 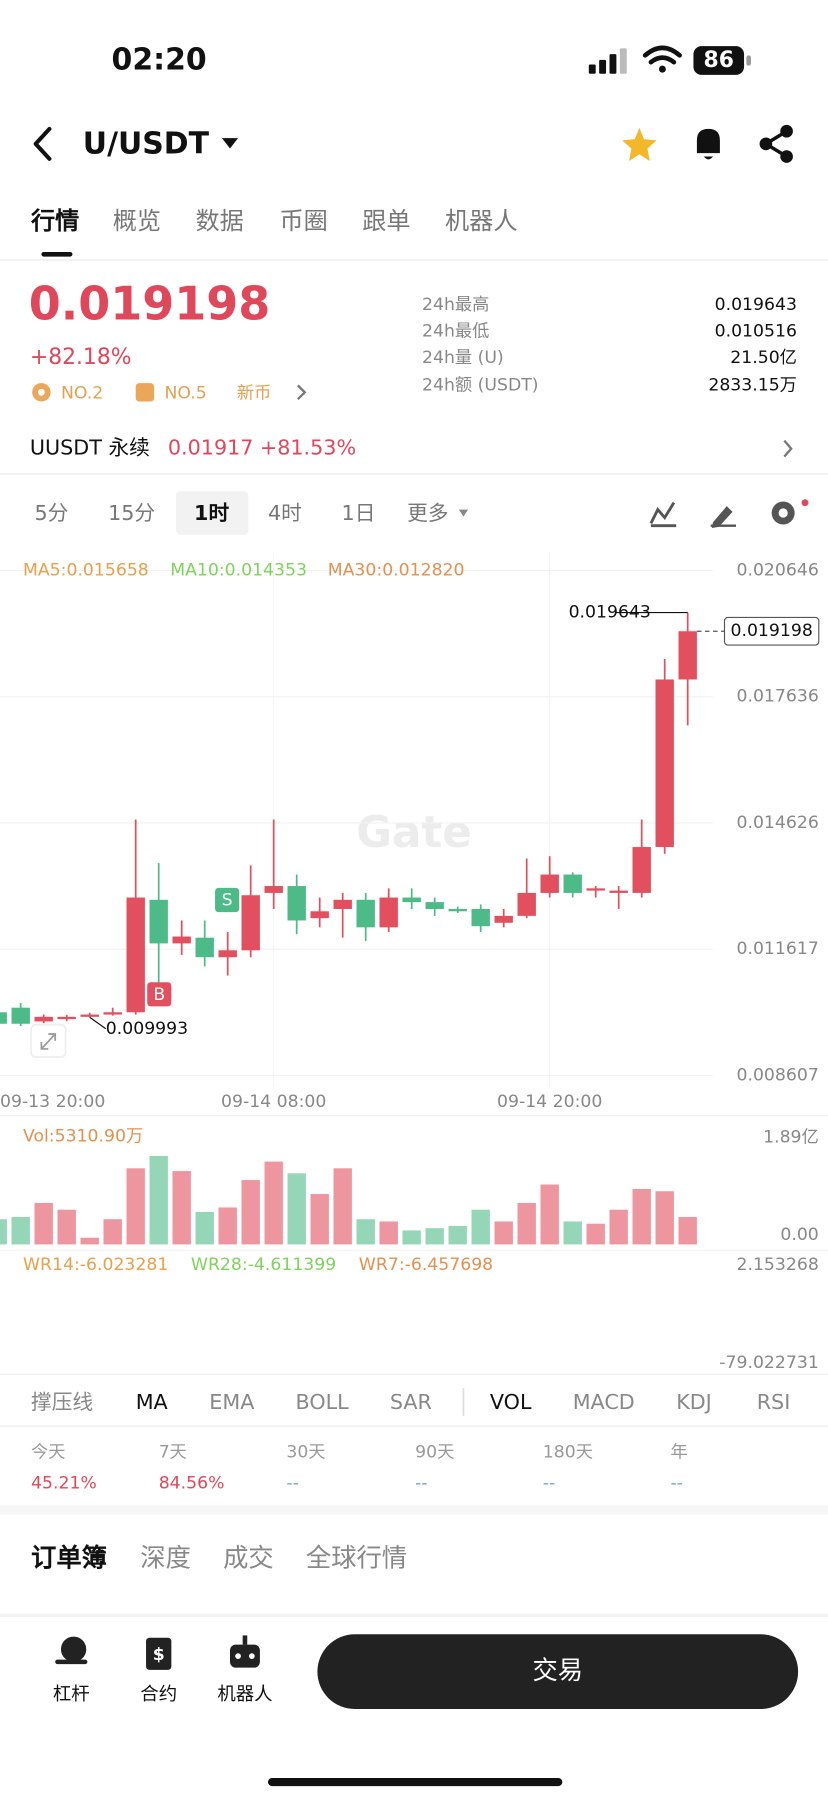 I want to click on tab: 概览, so click(x=137, y=221).